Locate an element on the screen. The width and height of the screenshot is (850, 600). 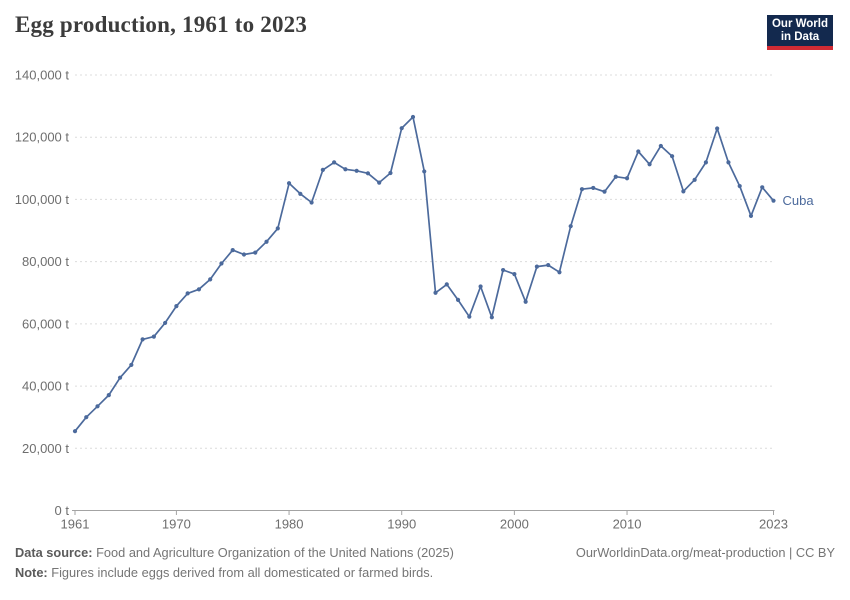
x-tick-label-1970: 1970 is located at coordinates (176, 524).